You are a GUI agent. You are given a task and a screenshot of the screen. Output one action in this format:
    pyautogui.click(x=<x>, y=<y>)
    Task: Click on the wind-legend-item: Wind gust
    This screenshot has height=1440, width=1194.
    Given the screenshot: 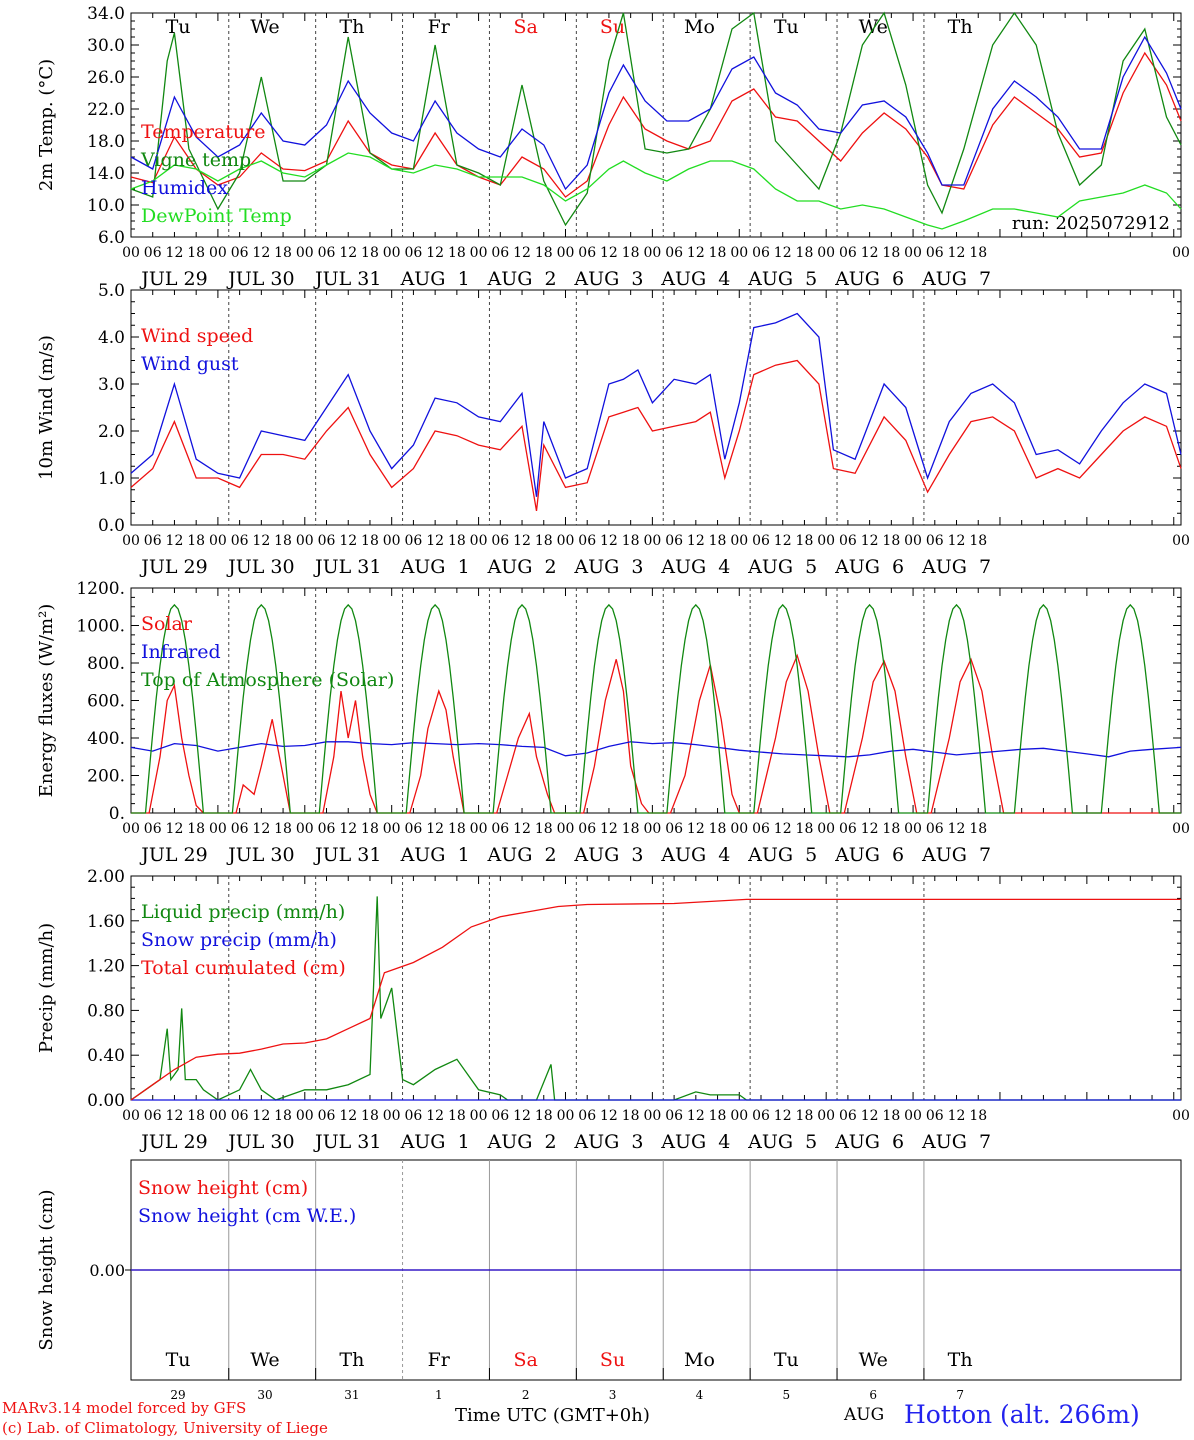 What is the action you would take?
    pyautogui.click(x=190, y=364)
    